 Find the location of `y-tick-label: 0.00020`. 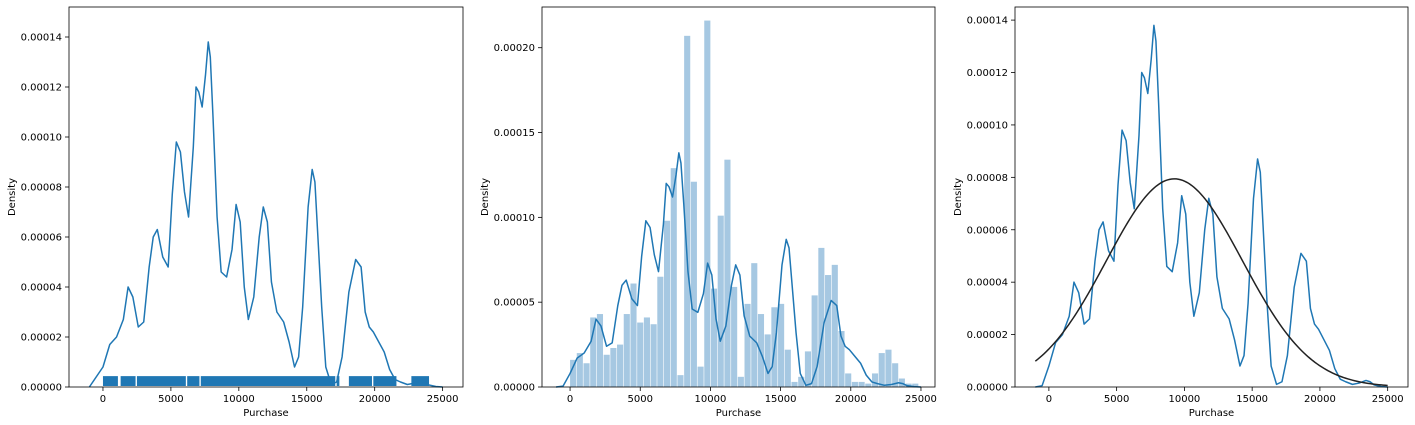

y-tick-label: 0.00020 is located at coordinates (514, 48).